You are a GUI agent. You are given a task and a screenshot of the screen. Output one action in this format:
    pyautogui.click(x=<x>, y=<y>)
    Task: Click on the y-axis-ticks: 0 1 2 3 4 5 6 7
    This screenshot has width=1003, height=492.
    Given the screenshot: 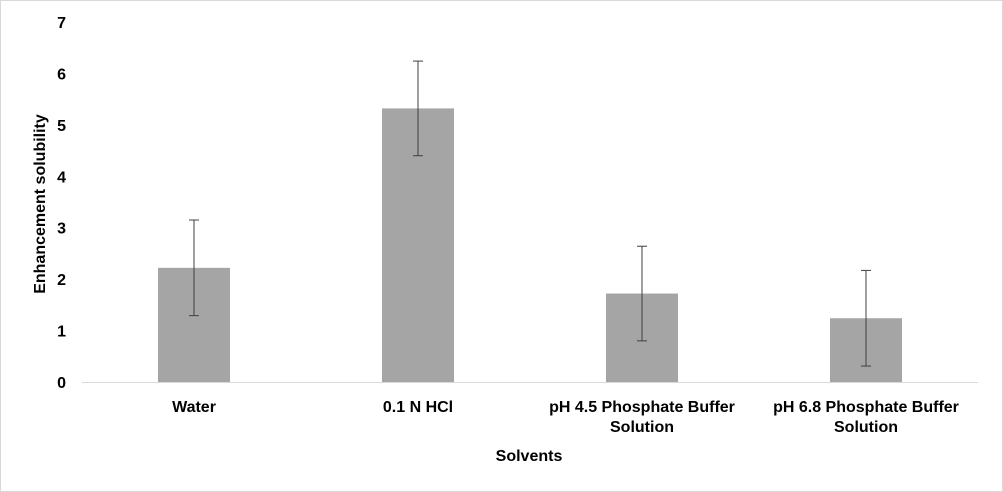 What is the action you would take?
    pyautogui.click(x=61, y=203)
    